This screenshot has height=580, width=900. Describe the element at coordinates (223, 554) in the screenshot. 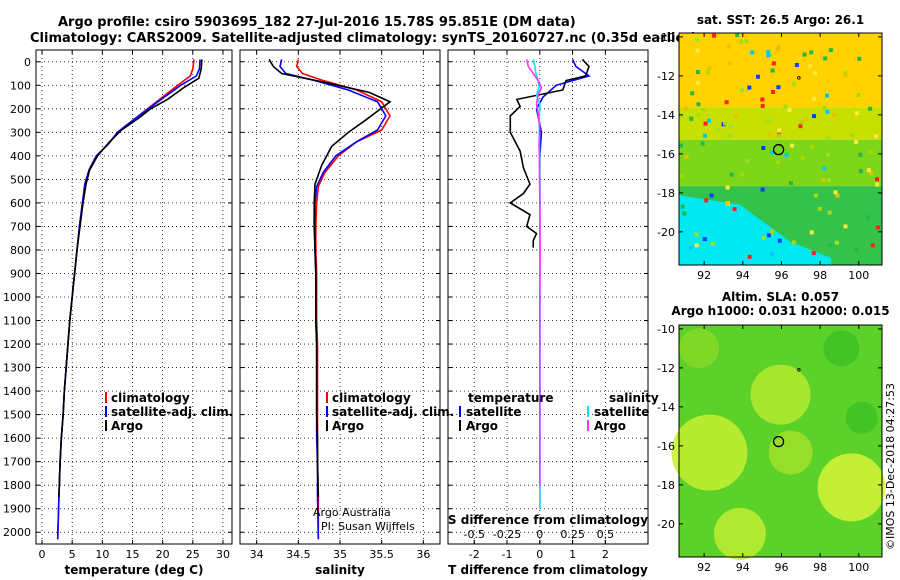

I see `x-tick-label: 30` at that location.